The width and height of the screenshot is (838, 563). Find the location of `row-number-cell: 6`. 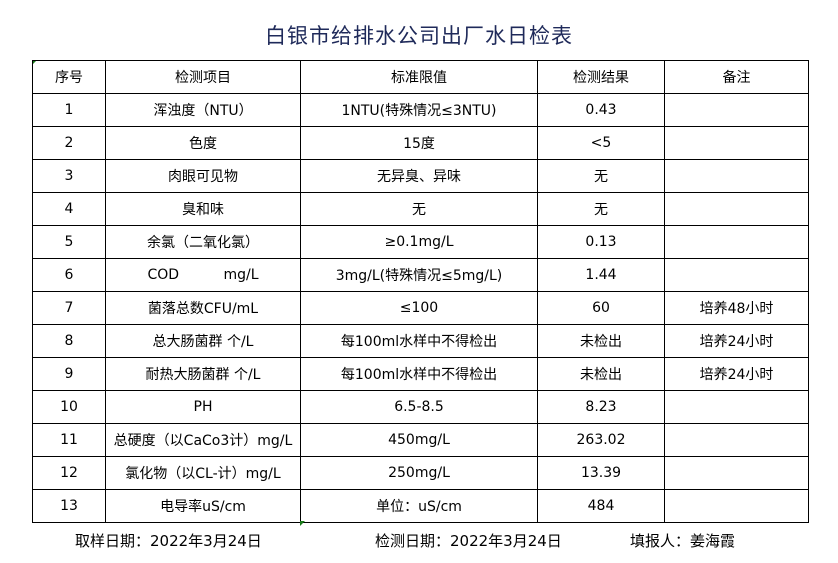

row-number-cell: 6 is located at coordinates (69, 275).